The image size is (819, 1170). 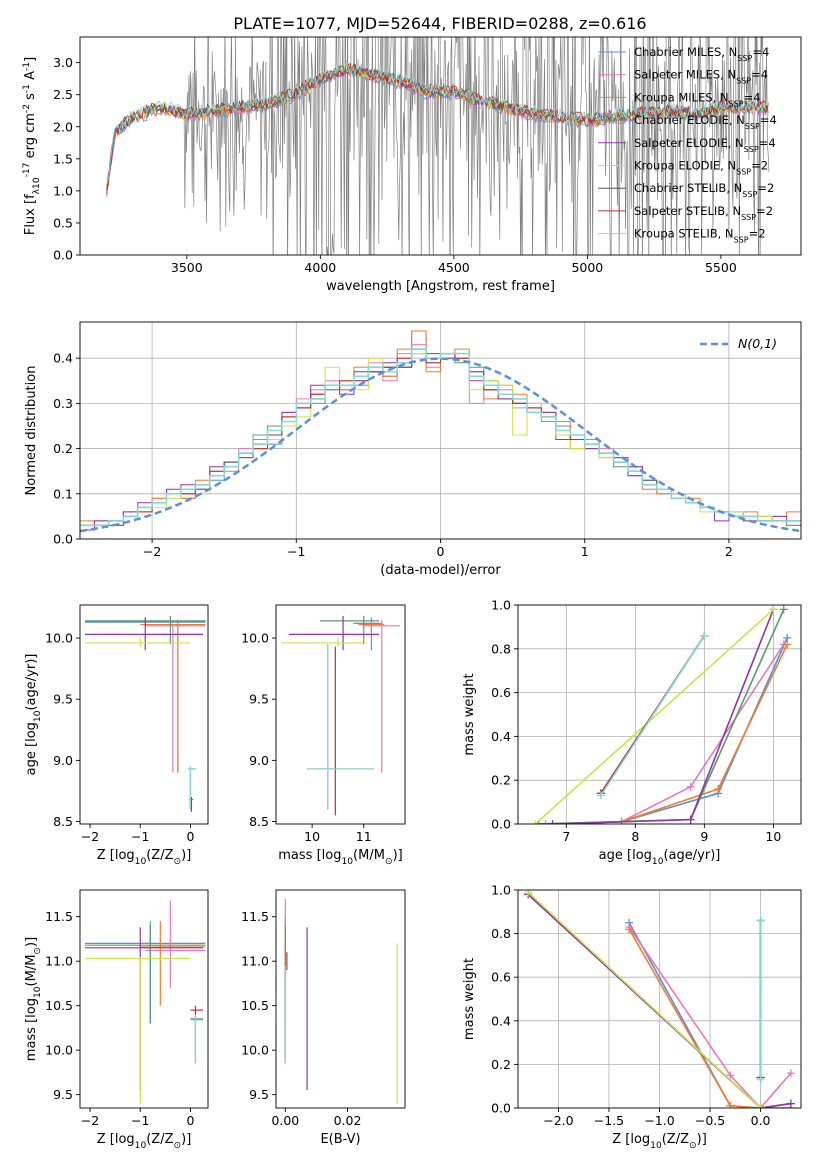 I want to click on legend-label-8: Kroupa STELIB, NSSP=2, so click(x=700, y=236).